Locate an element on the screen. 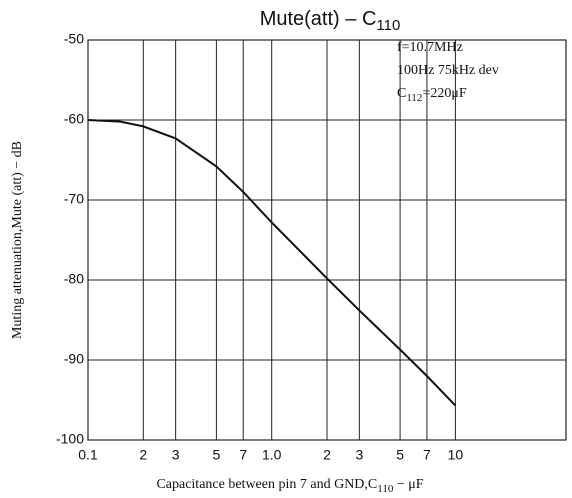  annotation: C112=220μF is located at coordinates (432, 94).